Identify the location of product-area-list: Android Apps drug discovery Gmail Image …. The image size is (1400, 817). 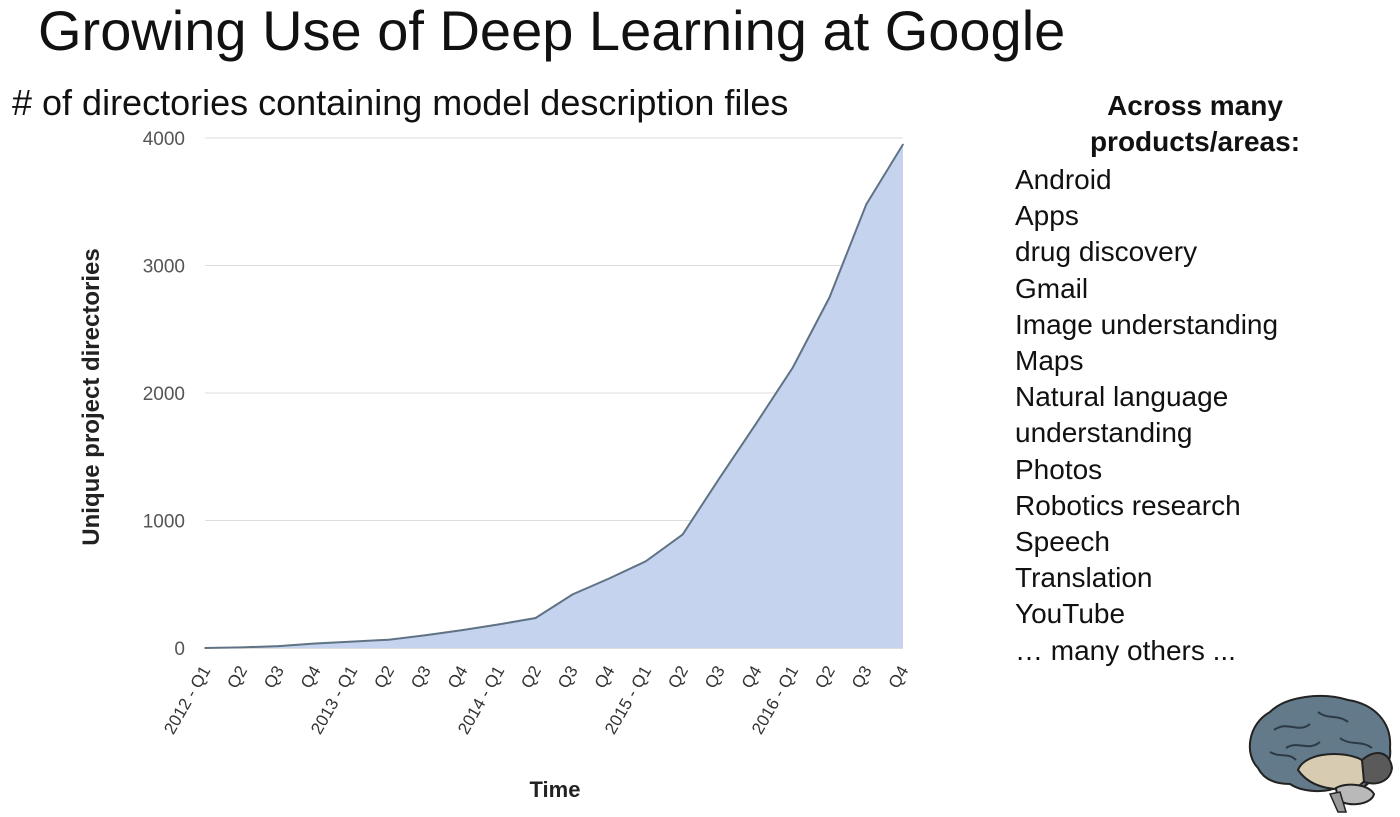
(1146, 415).